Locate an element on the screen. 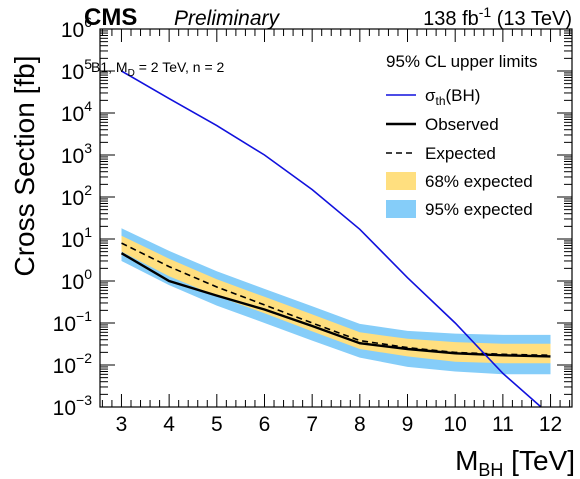  x-tick-labels: 3 4 5 6 7 8 9 10 11 12 is located at coordinates (339, 424).